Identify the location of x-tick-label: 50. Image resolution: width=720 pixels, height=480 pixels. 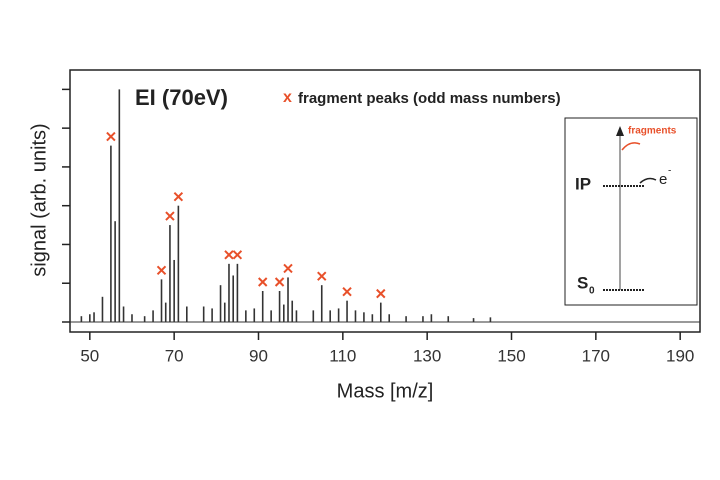
(89, 355).